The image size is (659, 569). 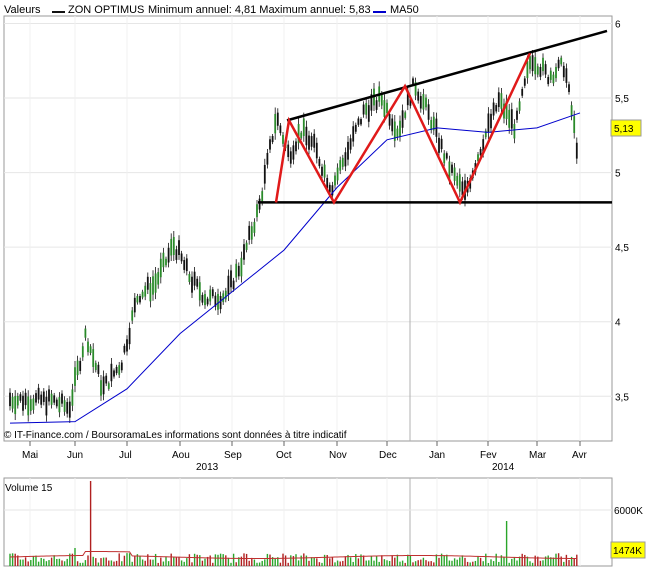 What do you see at coordinates (233, 455) in the screenshot?
I see `x-tick-label: Sep` at bounding box center [233, 455].